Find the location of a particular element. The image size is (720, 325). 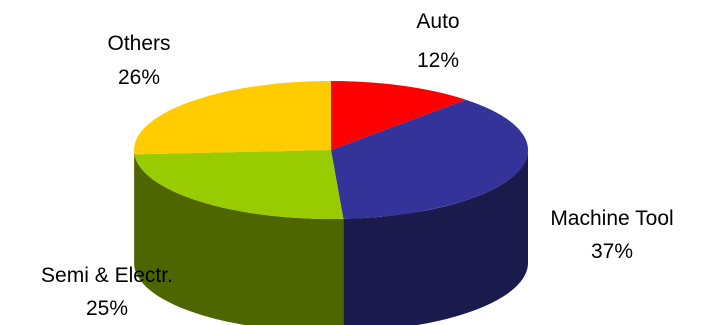

slice-top-auto is located at coordinates (398, 115).